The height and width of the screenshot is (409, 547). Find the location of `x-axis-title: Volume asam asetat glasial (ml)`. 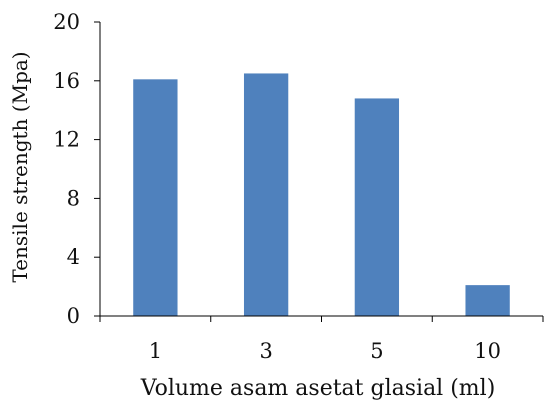

x-axis-title: Volume asam asetat glasial (ml) is located at coordinates (318, 388).